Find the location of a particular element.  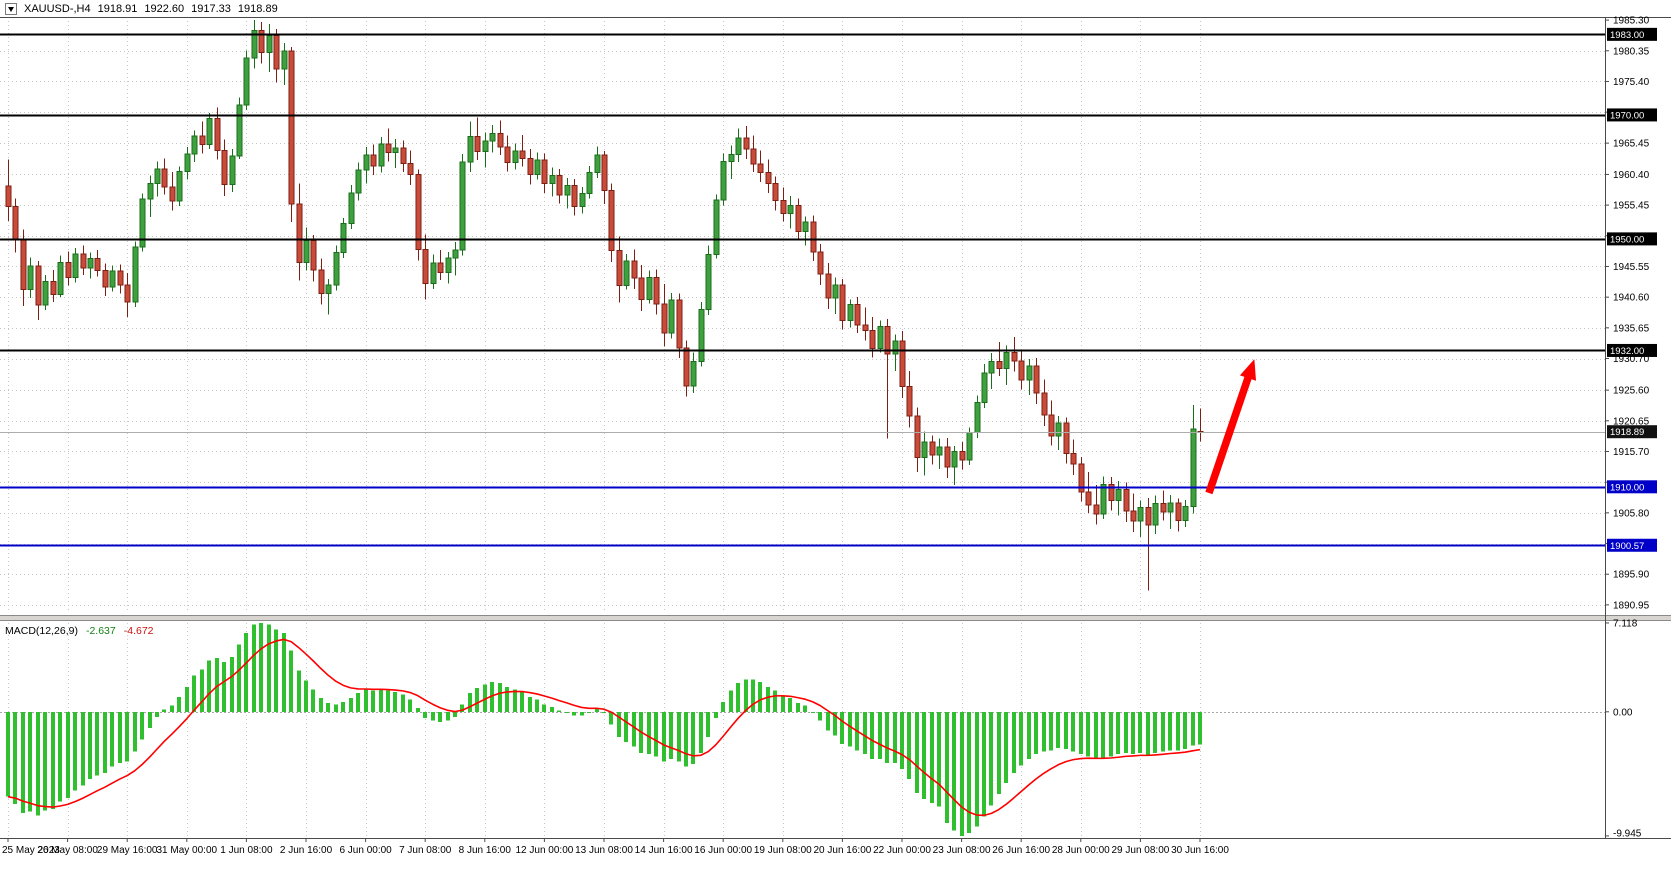

price-tick-label: 1960.40 is located at coordinates (1631, 175).